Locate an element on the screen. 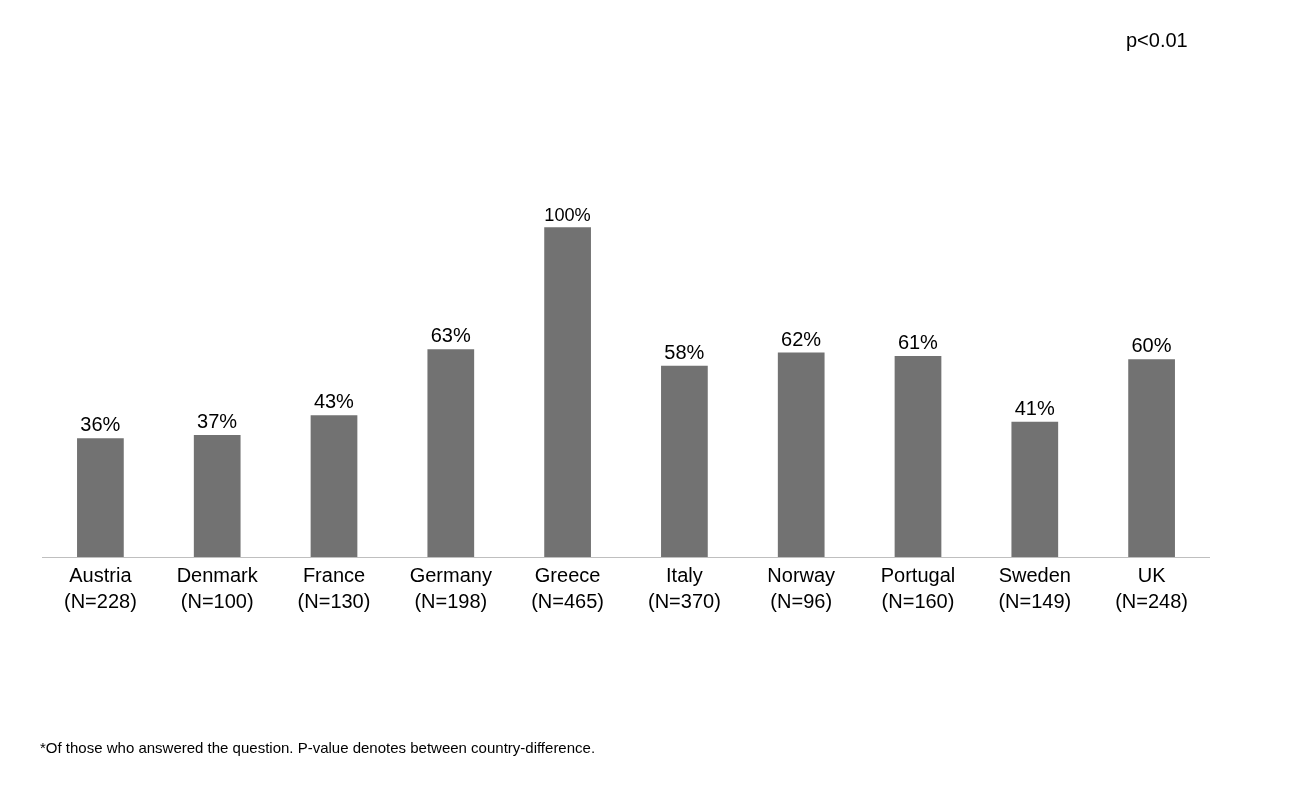  data-label: 60% is located at coordinates (1151, 345).